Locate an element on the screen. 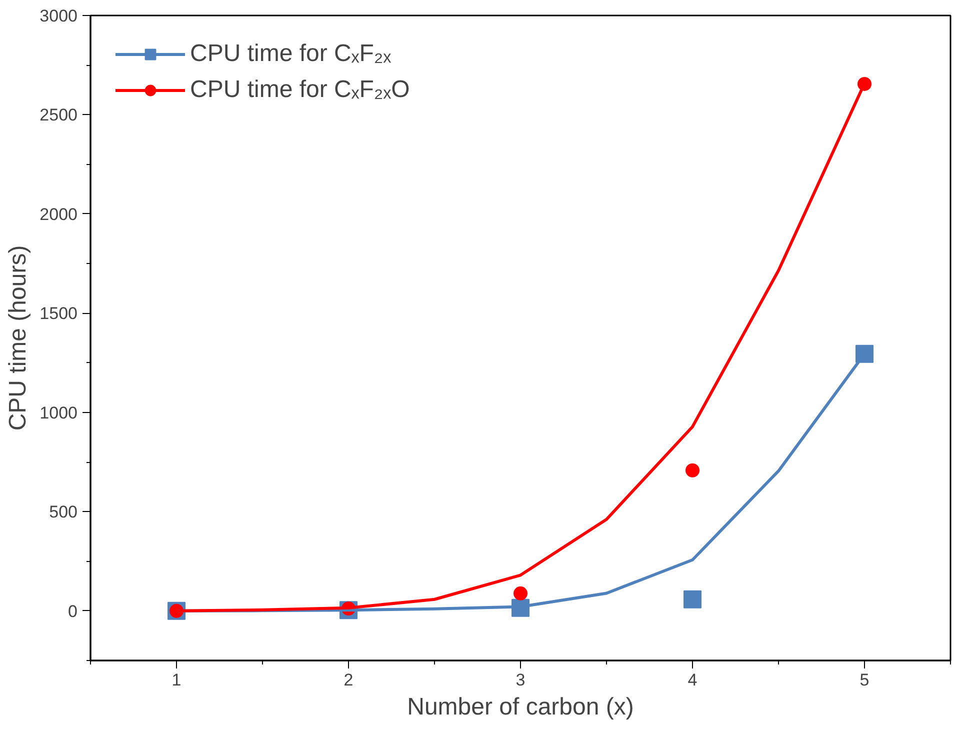  y-tick-label: 1000 is located at coordinates (59, 412).